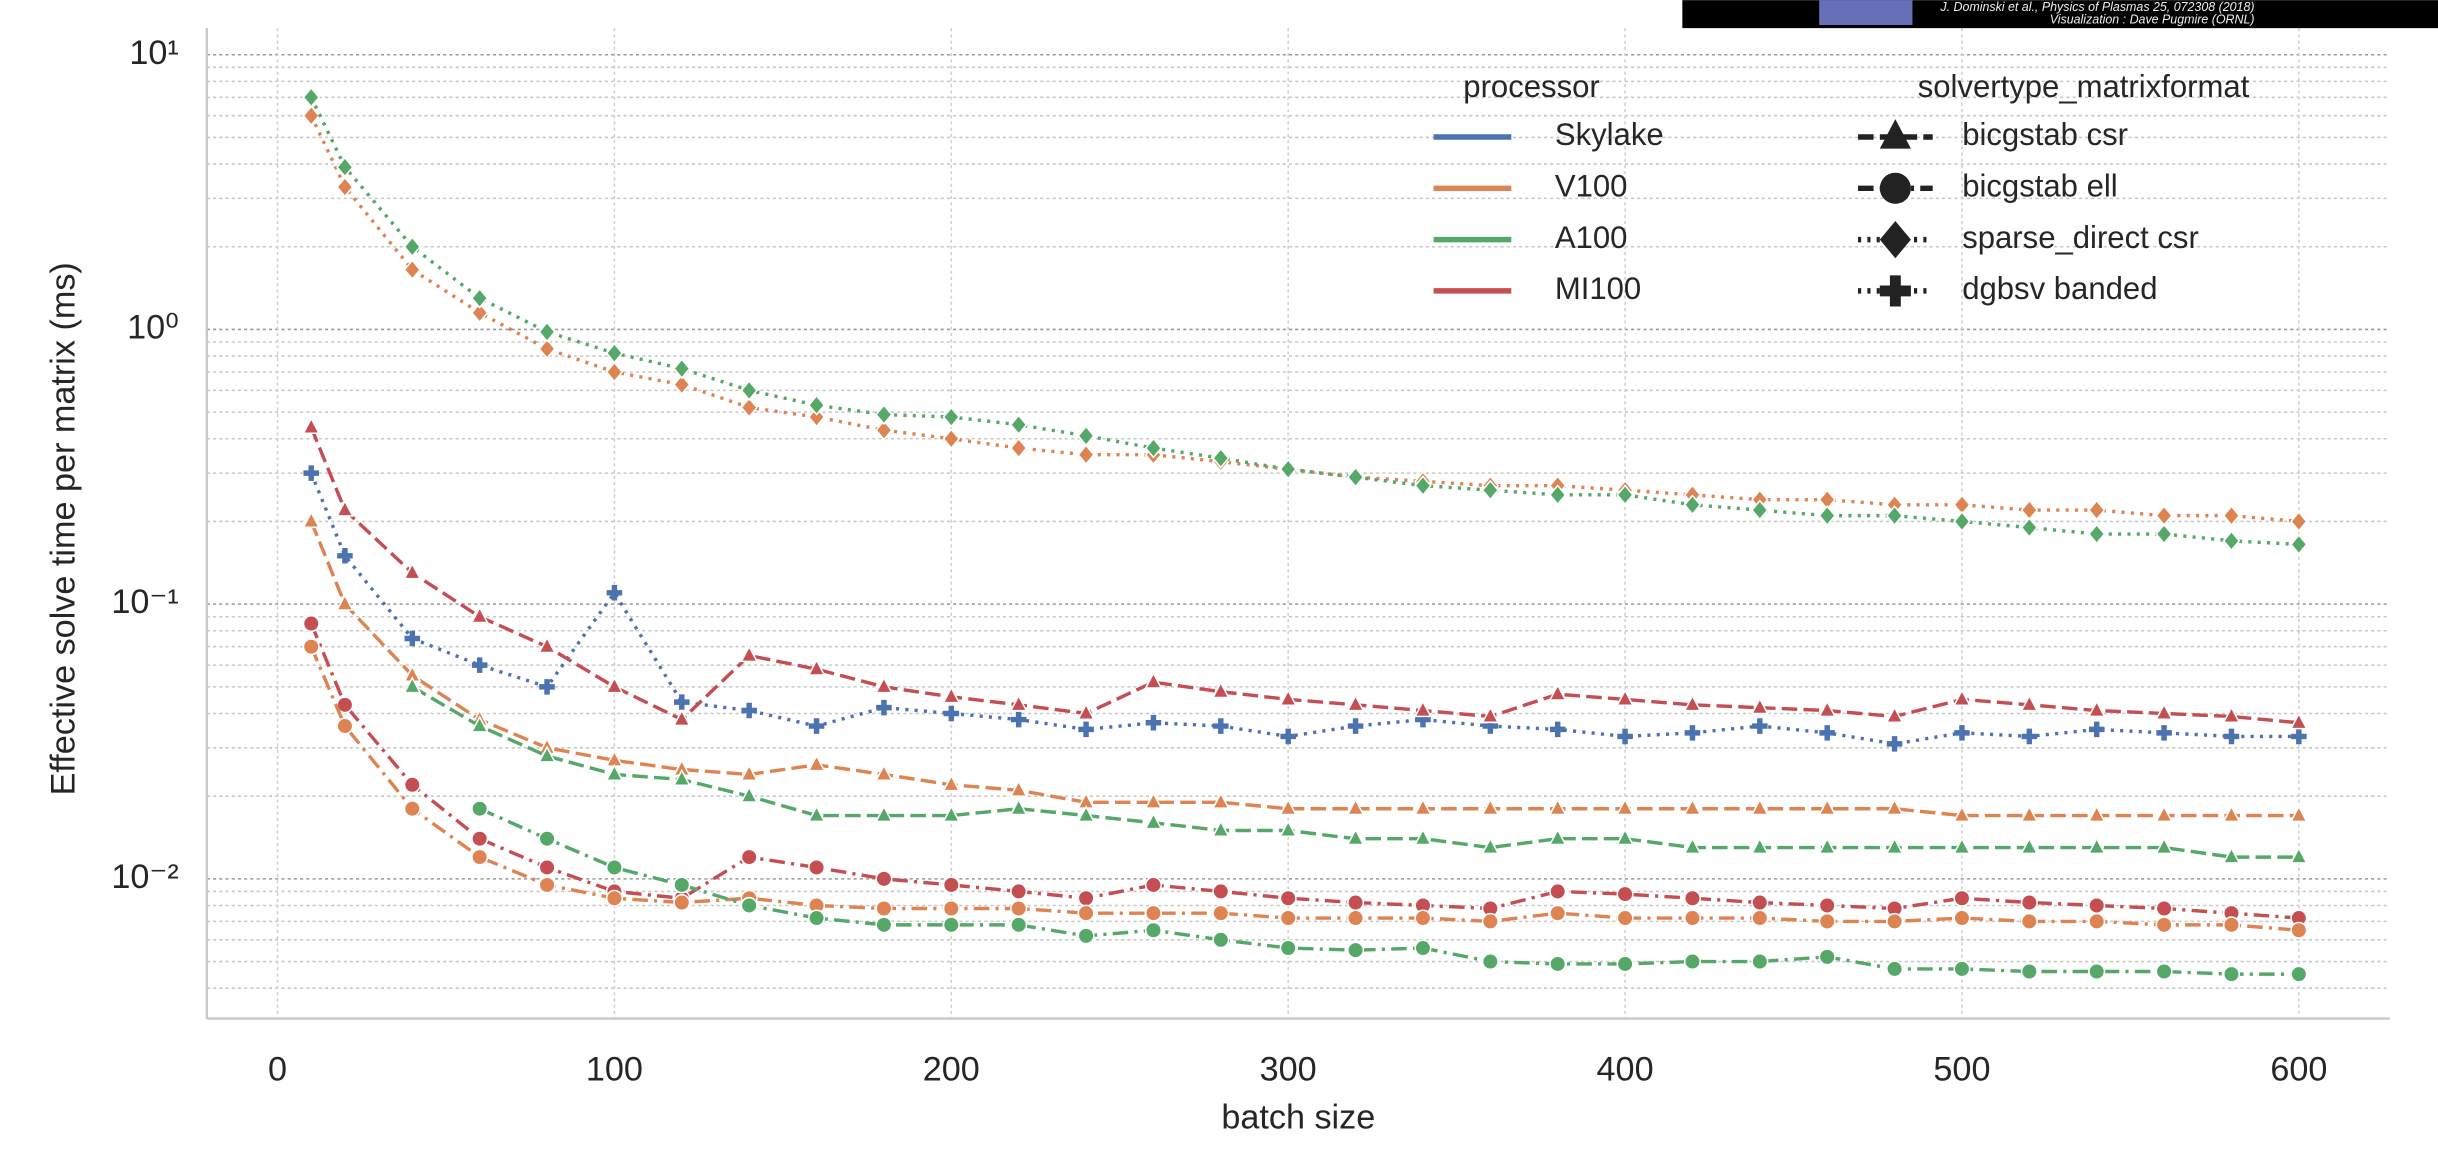 The width and height of the screenshot is (2438, 1154). I want to click on legend-label: A100, so click(1591, 237).